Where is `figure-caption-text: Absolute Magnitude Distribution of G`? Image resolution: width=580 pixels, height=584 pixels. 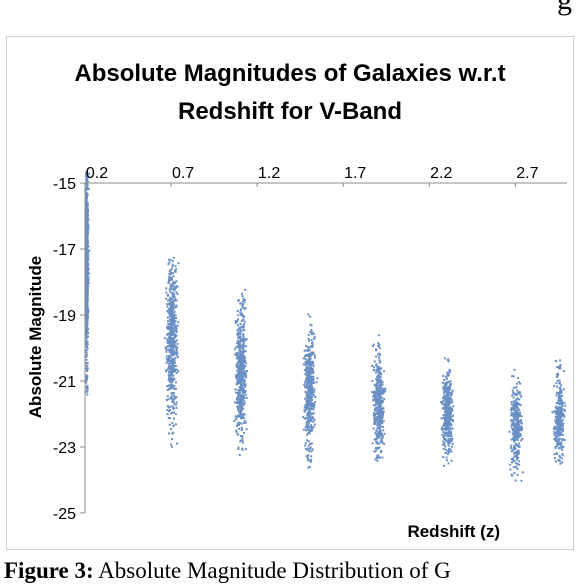 figure-caption-text: Absolute Magnitude Distribution of G is located at coordinates (274, 570).